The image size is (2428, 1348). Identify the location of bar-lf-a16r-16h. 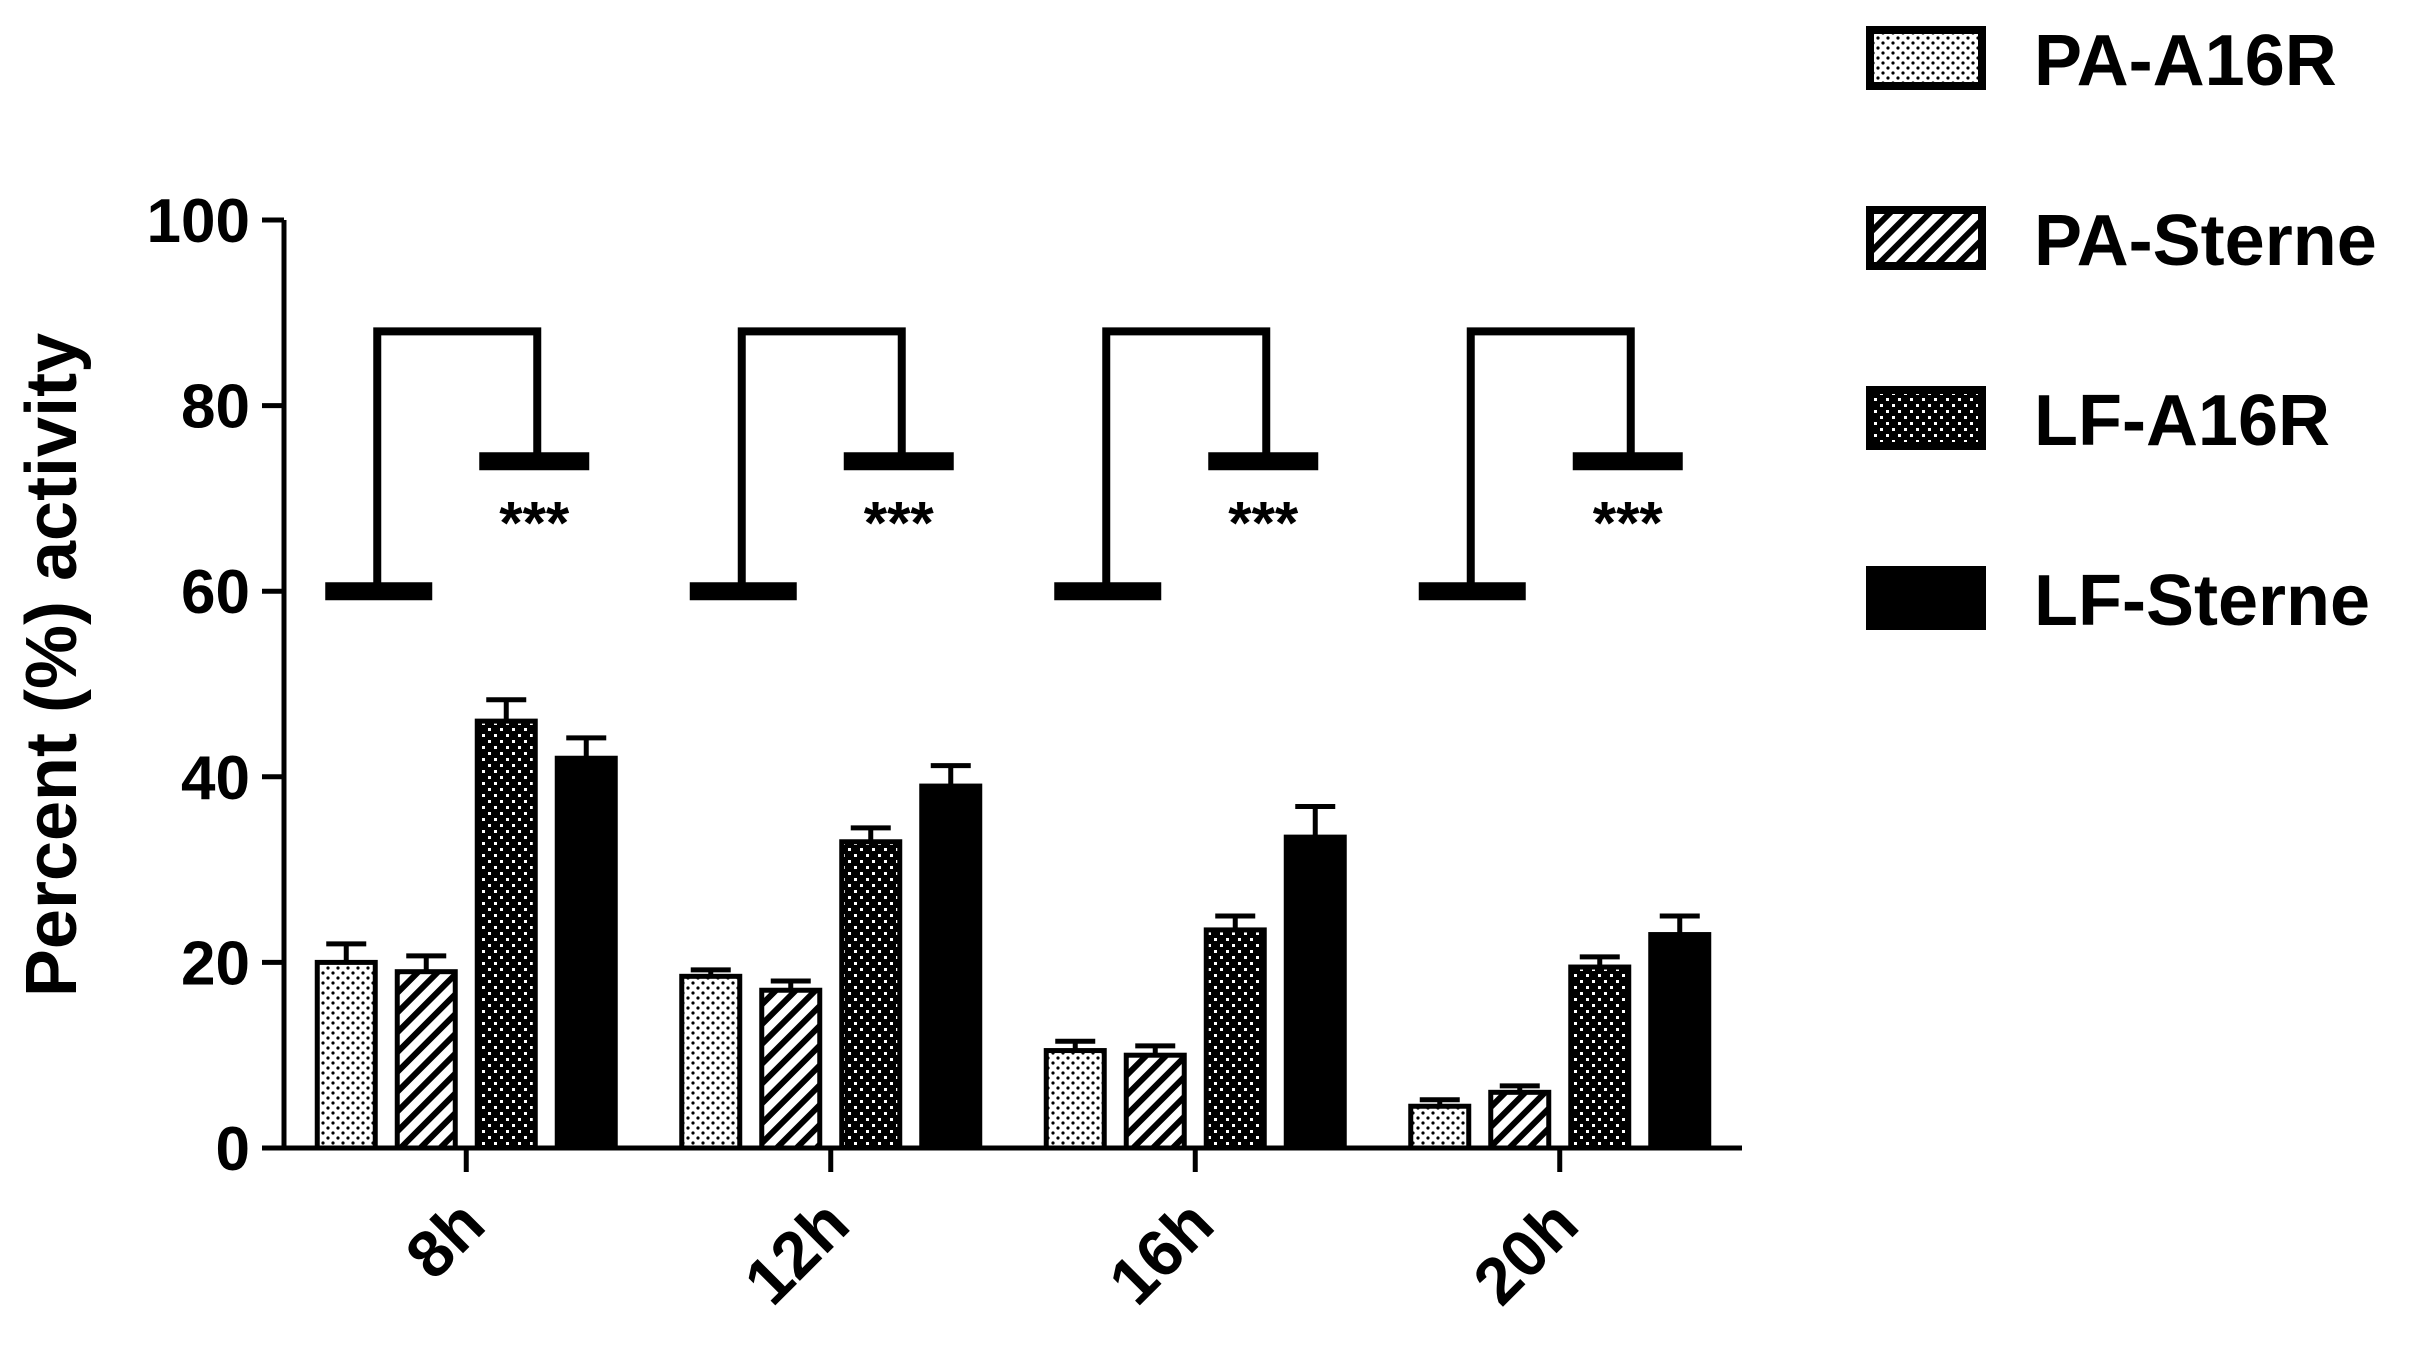
(1235, 1039).